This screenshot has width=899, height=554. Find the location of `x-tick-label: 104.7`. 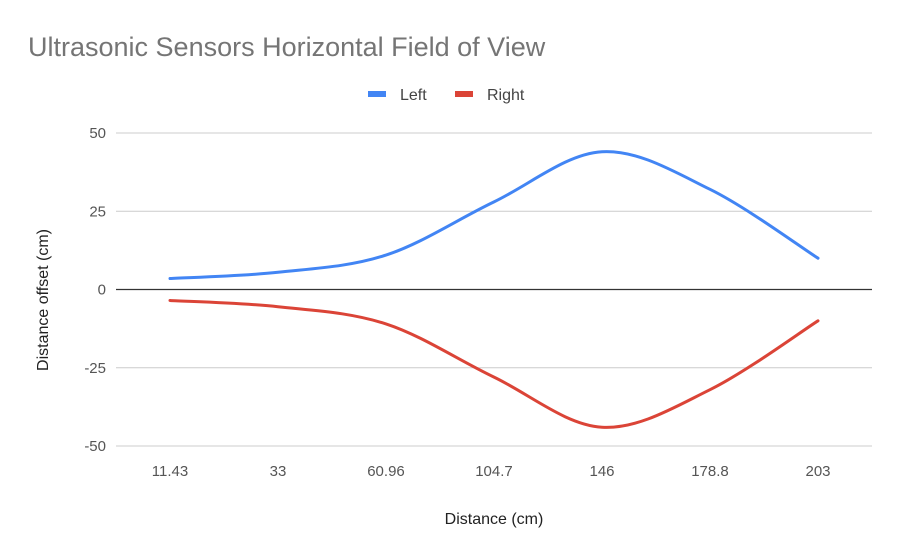

x-tick-label: 104.7 is located at coordinates (494, 471).